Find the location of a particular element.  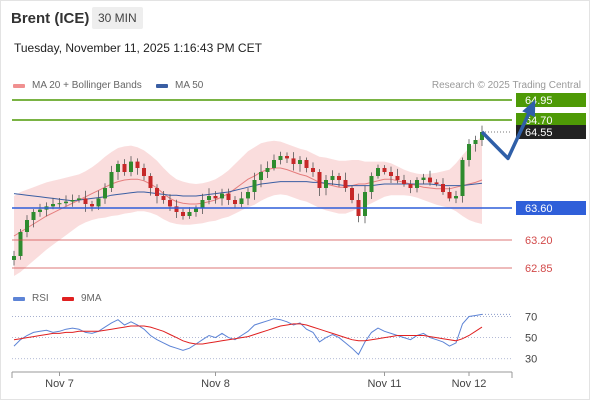

forecast-arrowhead is located at coordinates (529, 108).